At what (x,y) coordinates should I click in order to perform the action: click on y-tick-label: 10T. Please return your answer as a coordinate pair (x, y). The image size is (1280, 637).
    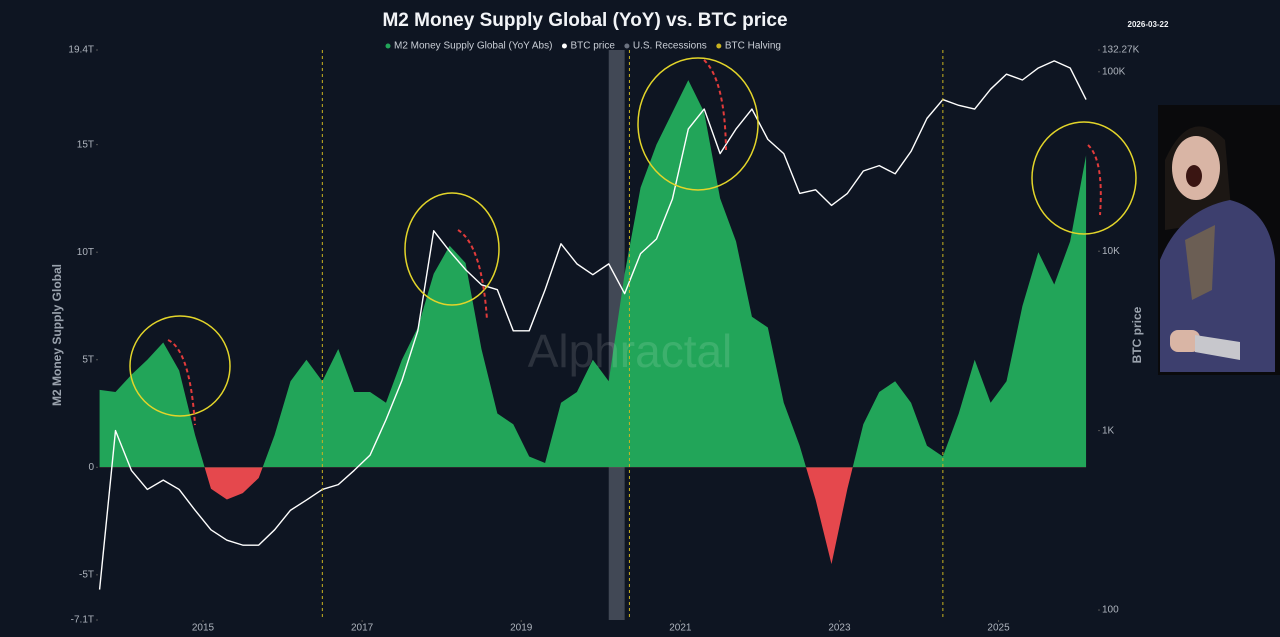
    Looking at the image, I should click on (85, 252).